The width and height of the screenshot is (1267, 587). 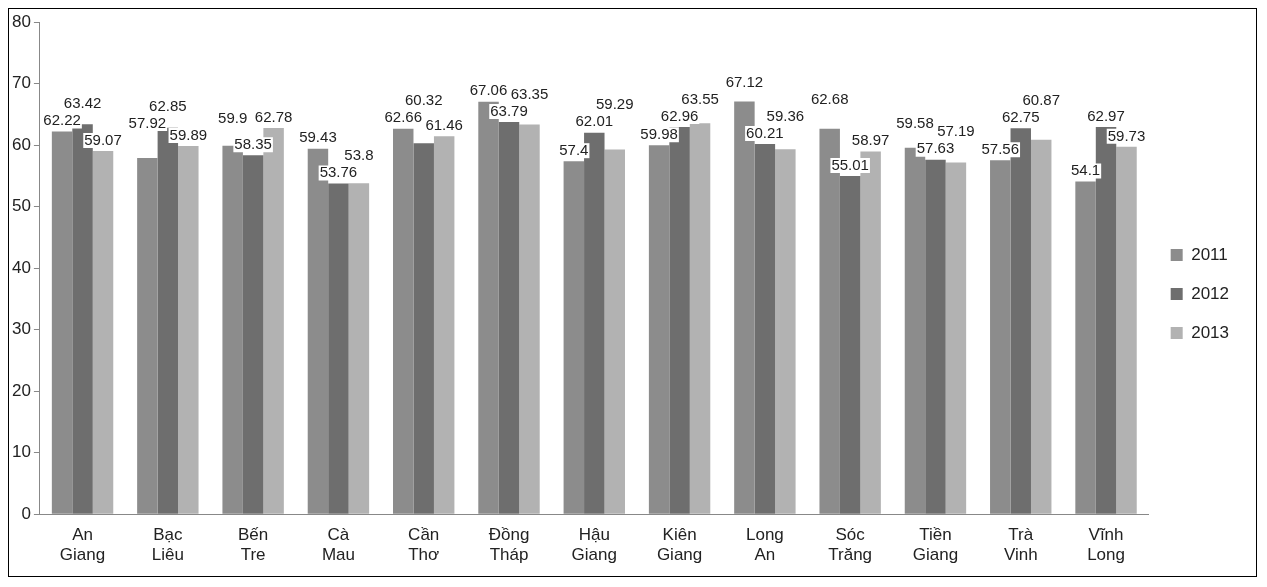 I want to click on data-label: 53.8, so click(x=359, y=155).